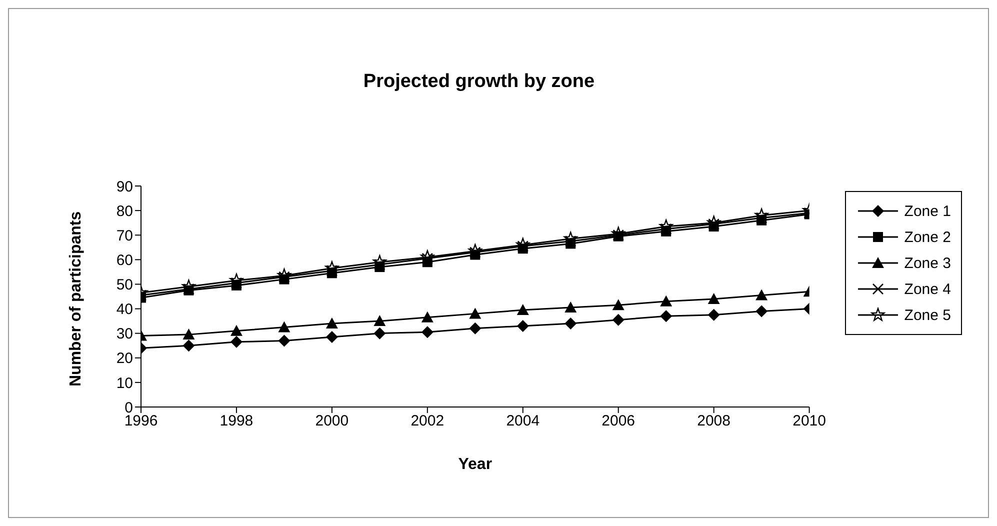  What do you see at coordinates (124, 211) in the screenshot?
I see `y-tick-label: 80` at bounding box center [124, 211].